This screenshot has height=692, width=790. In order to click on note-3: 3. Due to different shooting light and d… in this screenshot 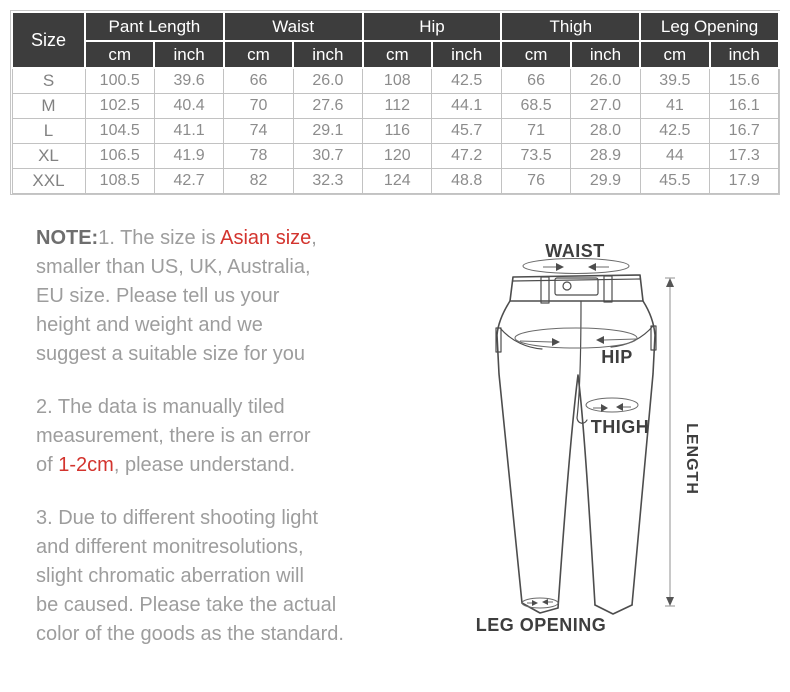, I will do `click(216, 576)`.